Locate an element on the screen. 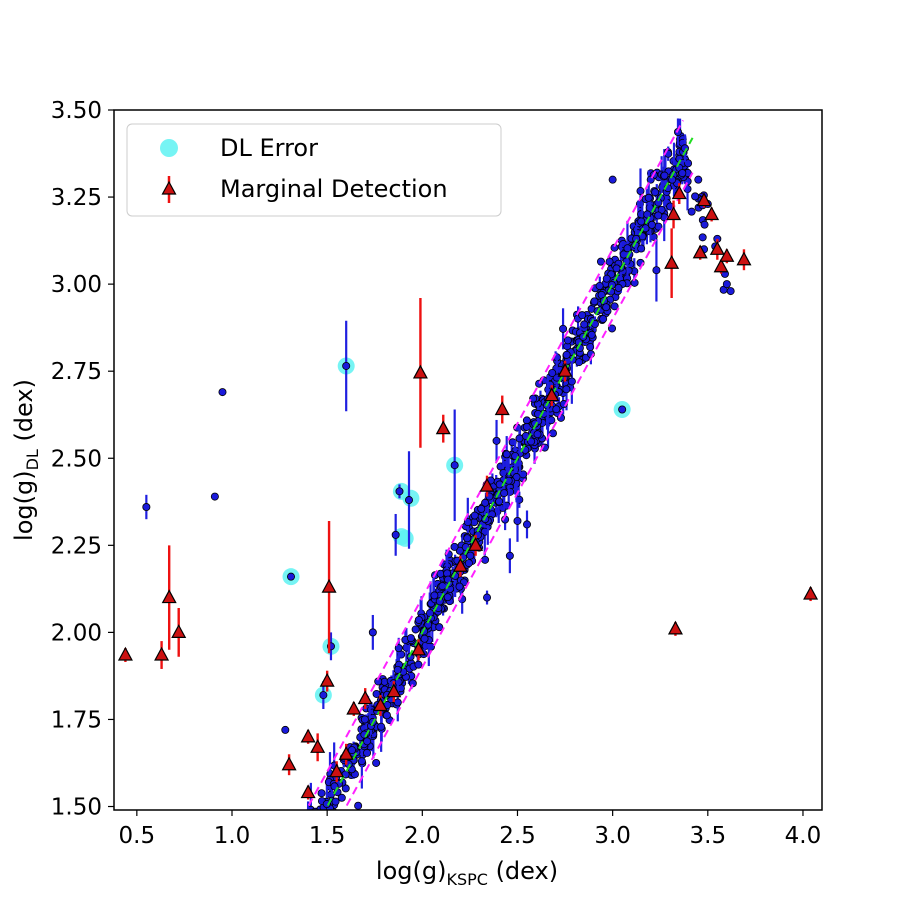 Image resolution: width=913 pixels, height=913 pixels. x-tick-label: 4.0 is located at coordinates (803, 836).